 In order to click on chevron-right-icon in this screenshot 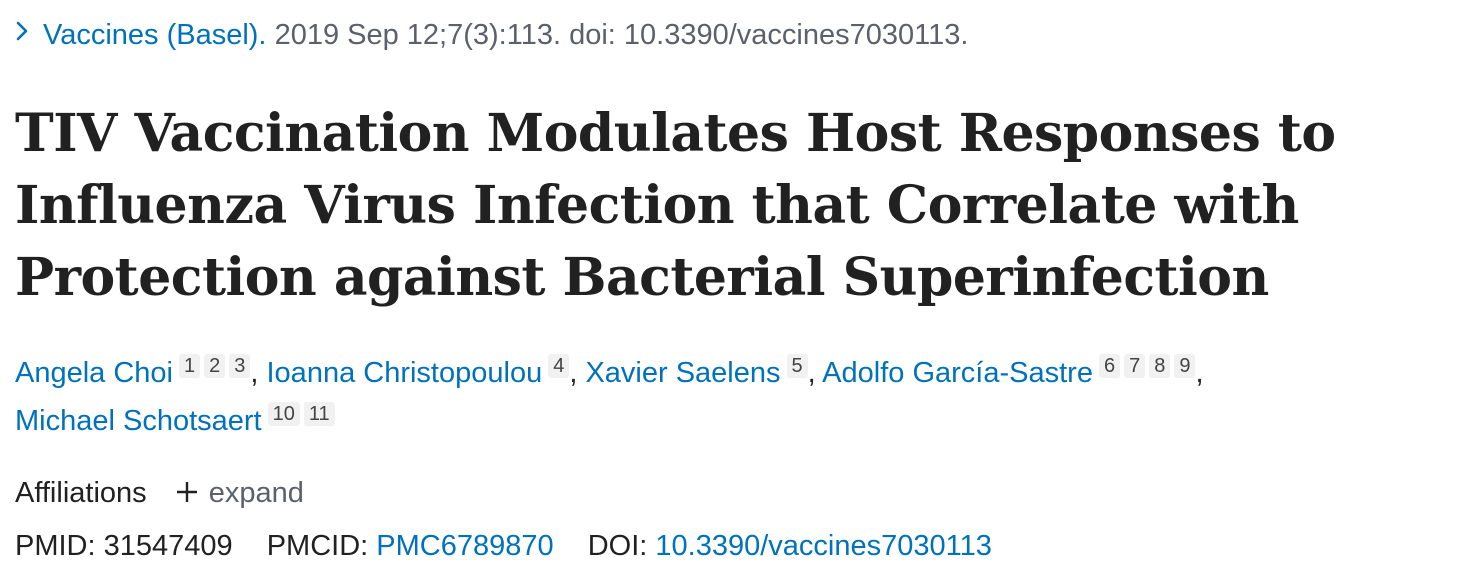, I will do `click(22, 31)`.